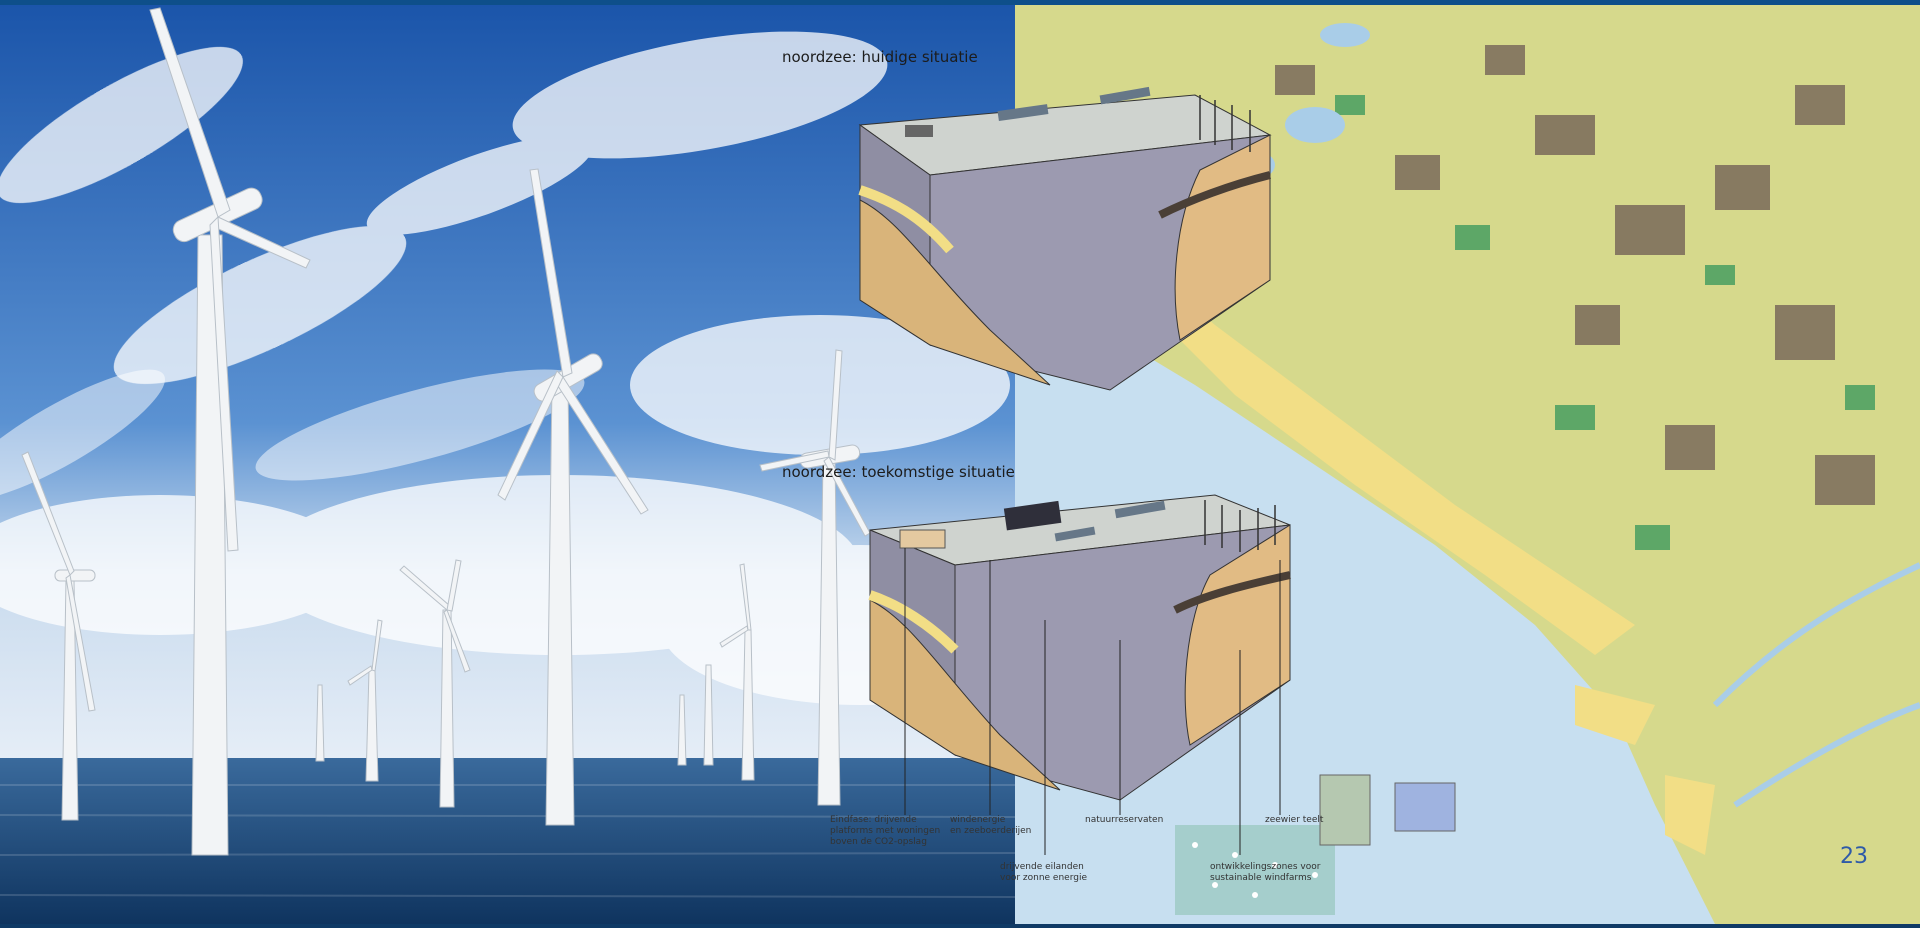 This screenshot has width=1920, height=928. What do you see at coordinates (1854, 856) in the screenshot?
I see `page-number: 23` at bounding box center [1854, 856].